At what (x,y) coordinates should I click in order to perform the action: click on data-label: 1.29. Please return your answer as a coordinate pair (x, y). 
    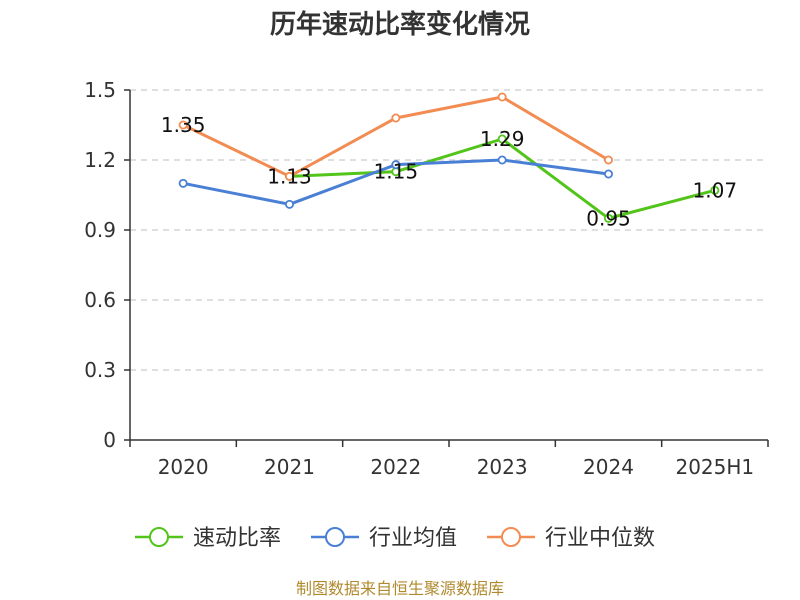
    Looking at the image, I should click on (502, 139).